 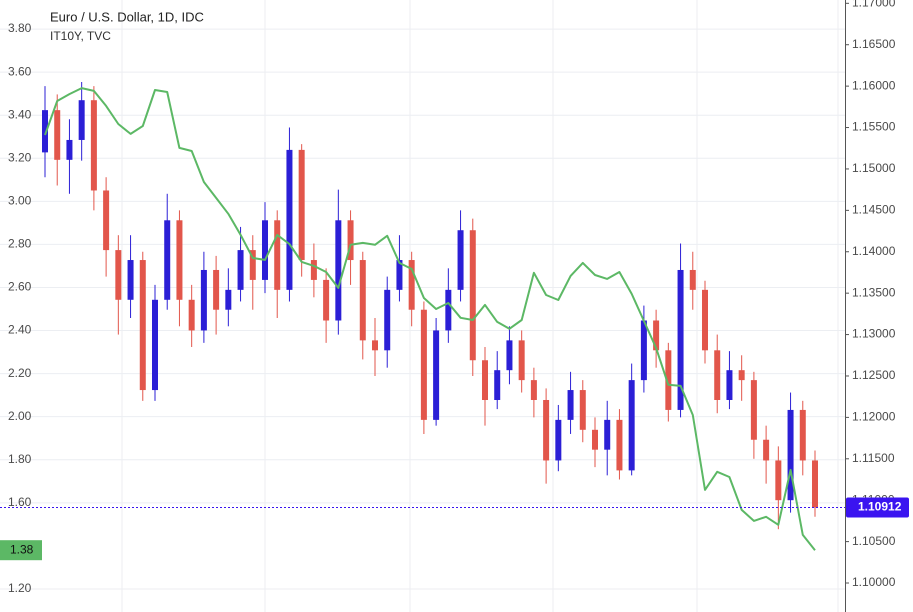 I want to click on y2-tick-label: 1.16000, so click(x=874, y=85).